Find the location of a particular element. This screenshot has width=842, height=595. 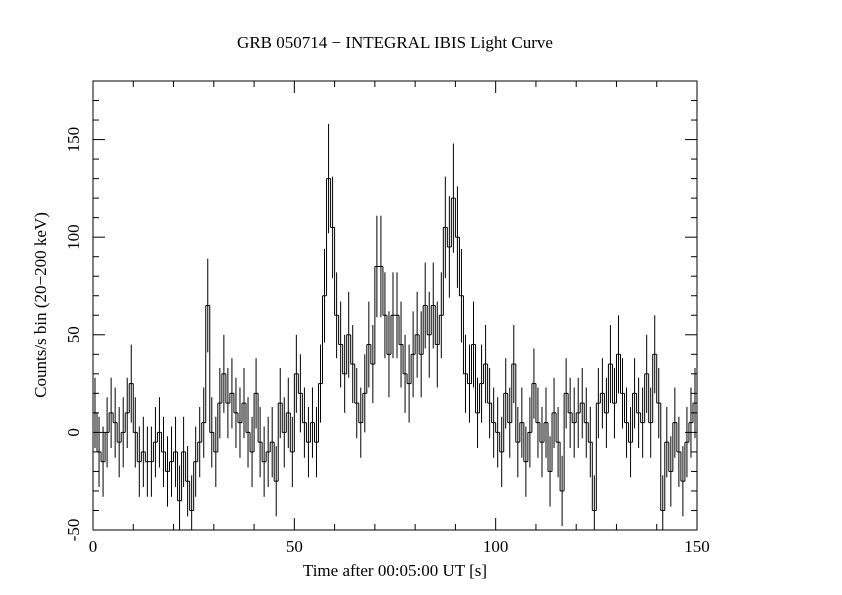

y-tick-label: 150 is located at coordinates (73, 140).